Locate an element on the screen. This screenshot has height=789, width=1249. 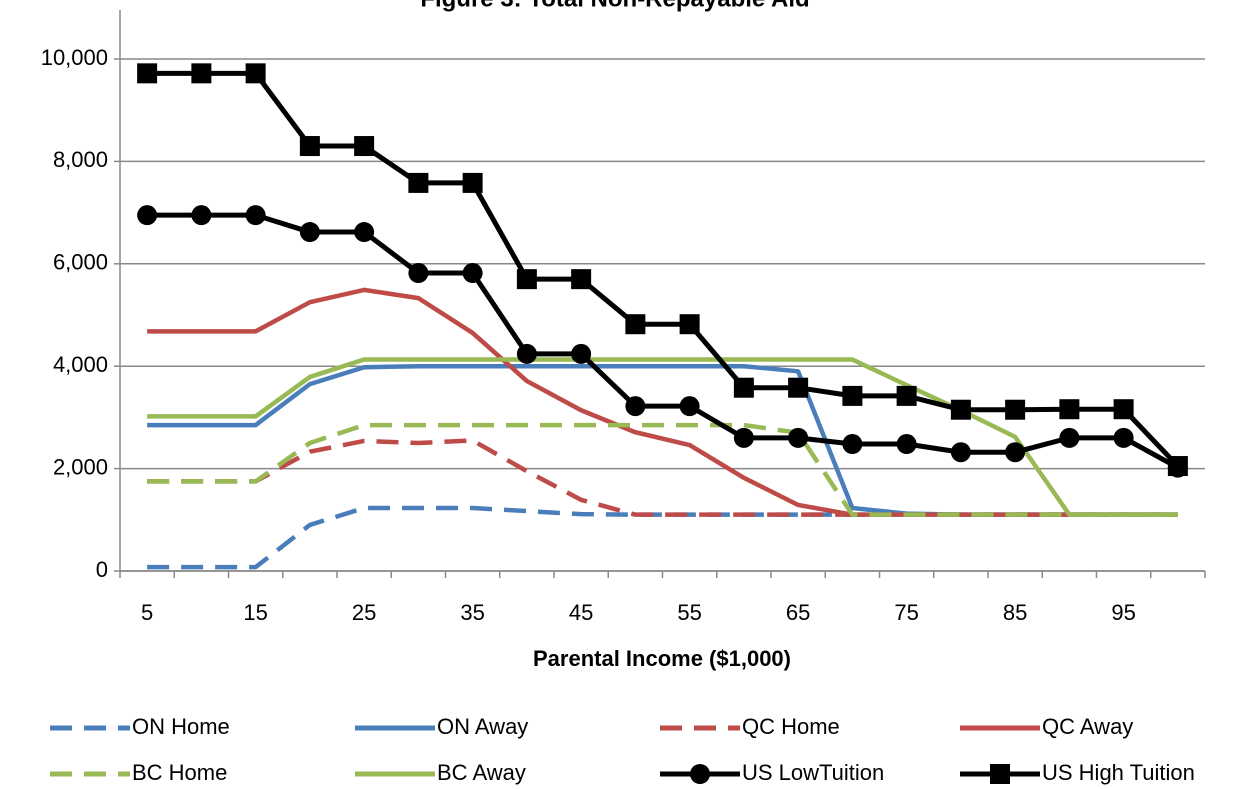
y-tick-label: 8,000 is located at coordinates (80, 159).